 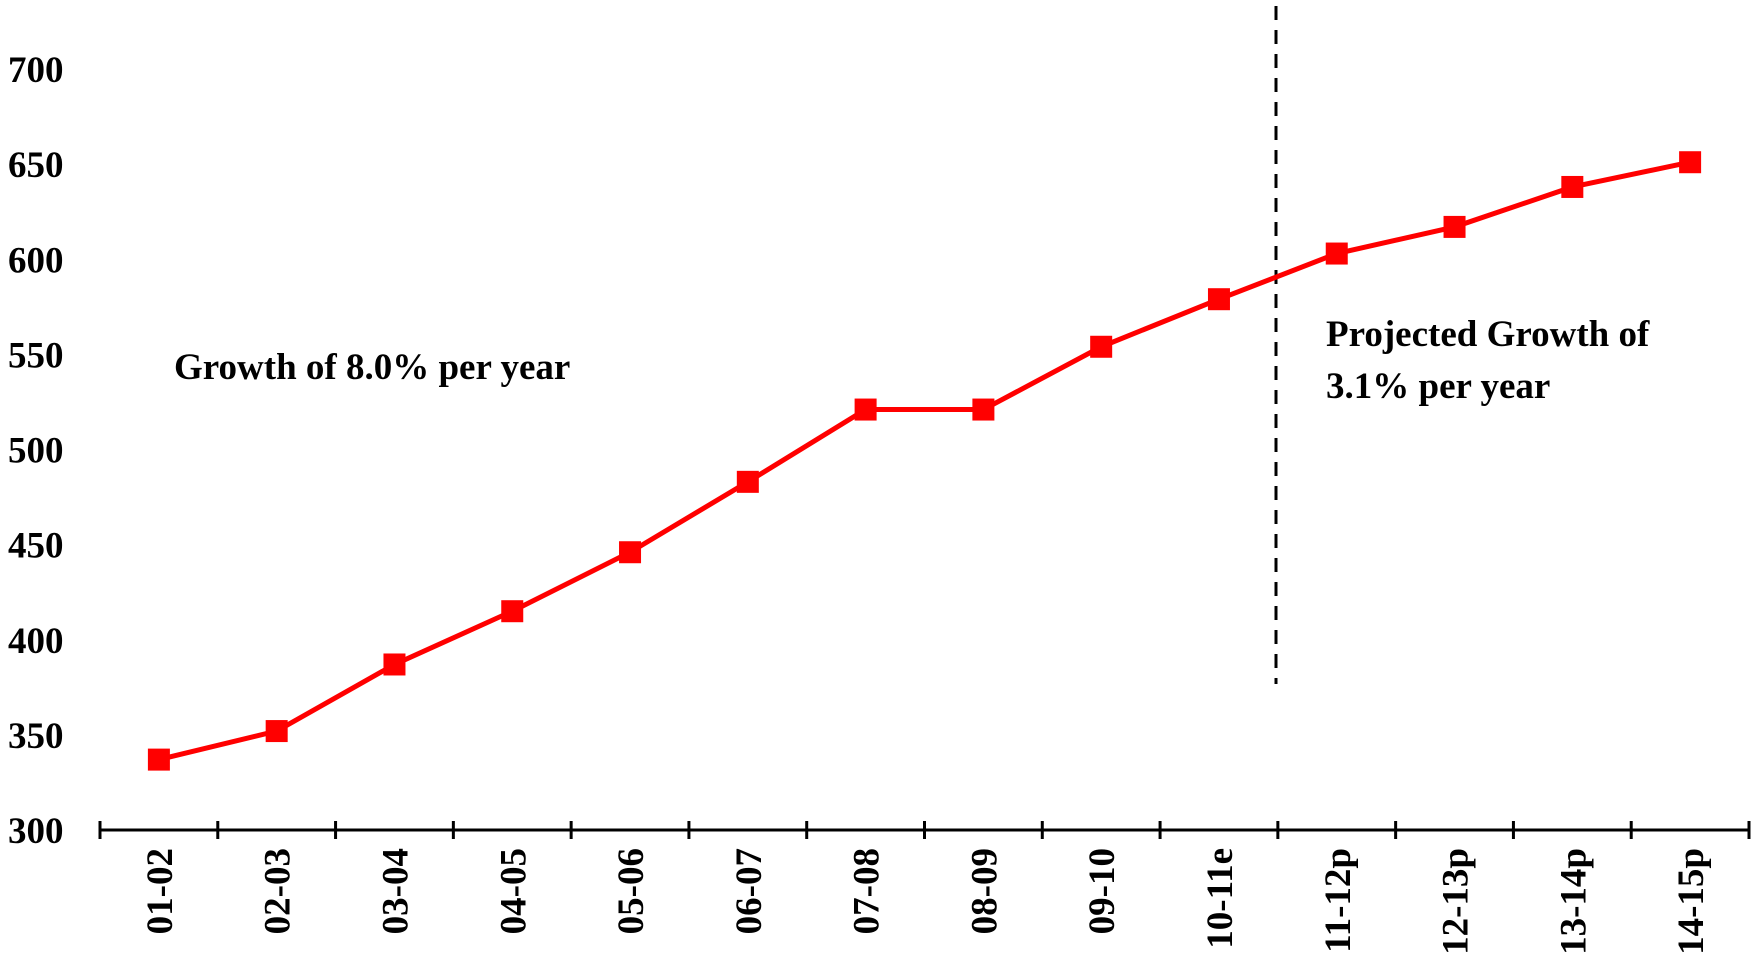 I want to click on annotation: Growth of 8.0% per year, so click(x=372, y=367).